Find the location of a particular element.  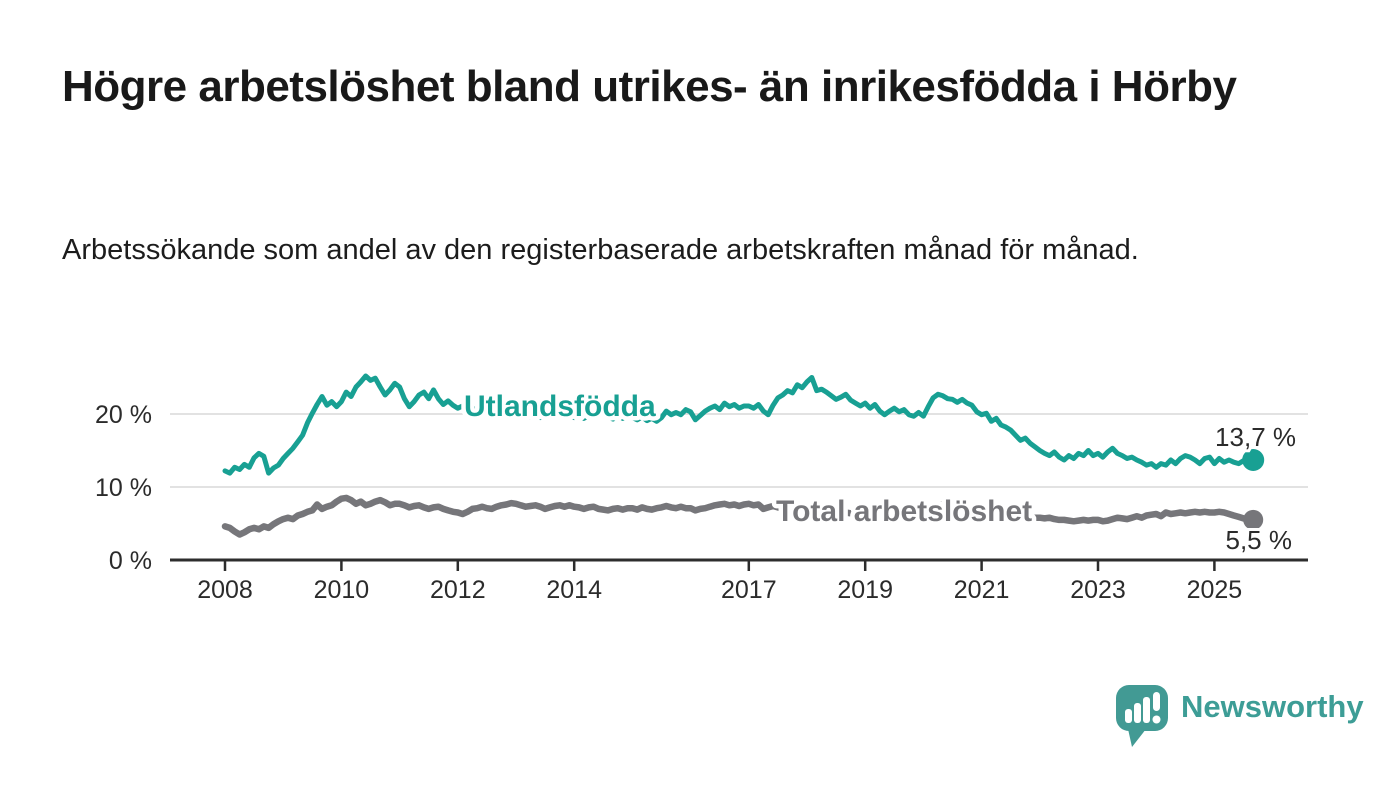

bar-chart-bar-medium is located at coordinates (1137, 713).